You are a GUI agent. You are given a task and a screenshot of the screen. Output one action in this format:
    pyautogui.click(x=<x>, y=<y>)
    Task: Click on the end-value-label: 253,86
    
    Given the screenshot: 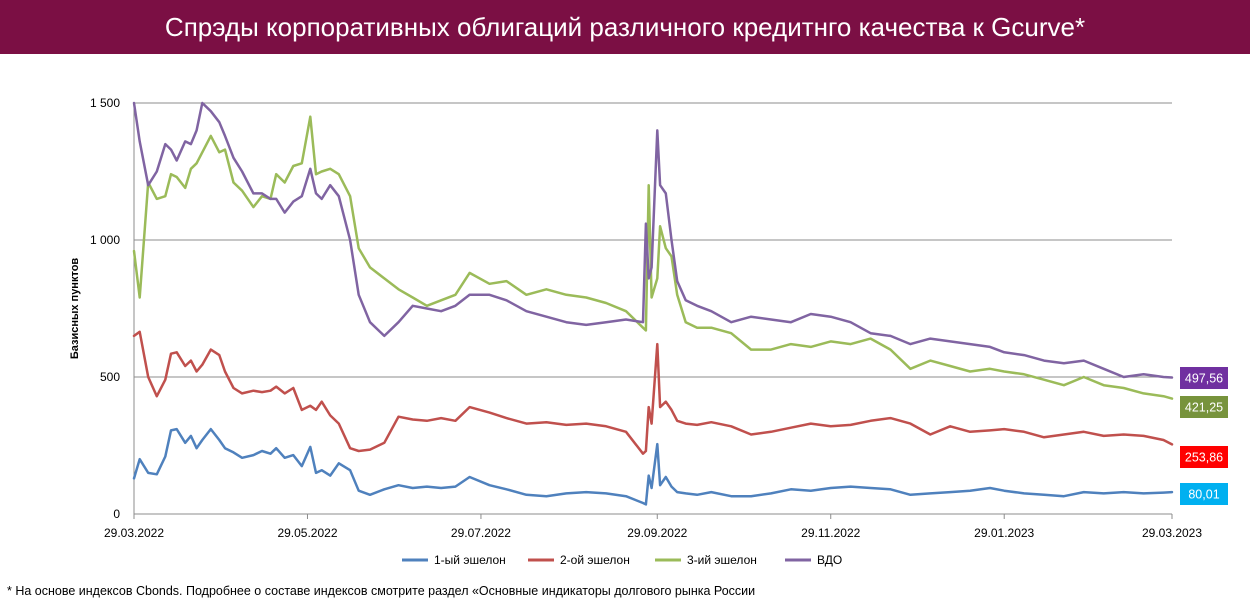 What is the action you would take?
    pyautogui.click(x=1204, y=458)
    